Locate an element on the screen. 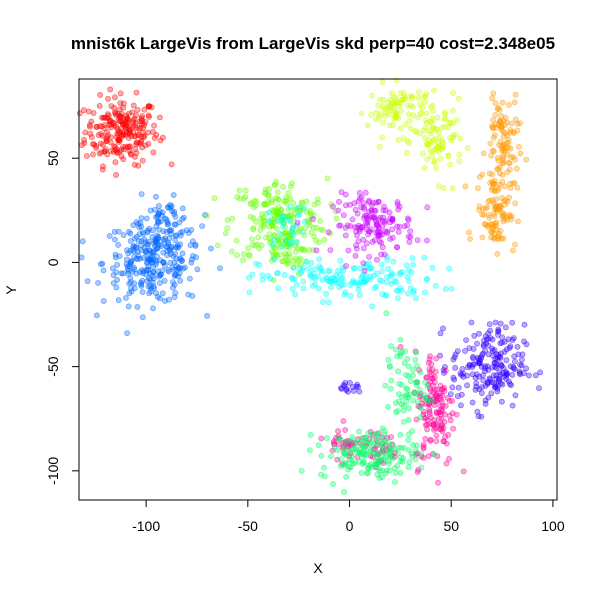 This screenshot has width=599, height=598. x-tick-label: -50 is located at coordinates (248, 526).